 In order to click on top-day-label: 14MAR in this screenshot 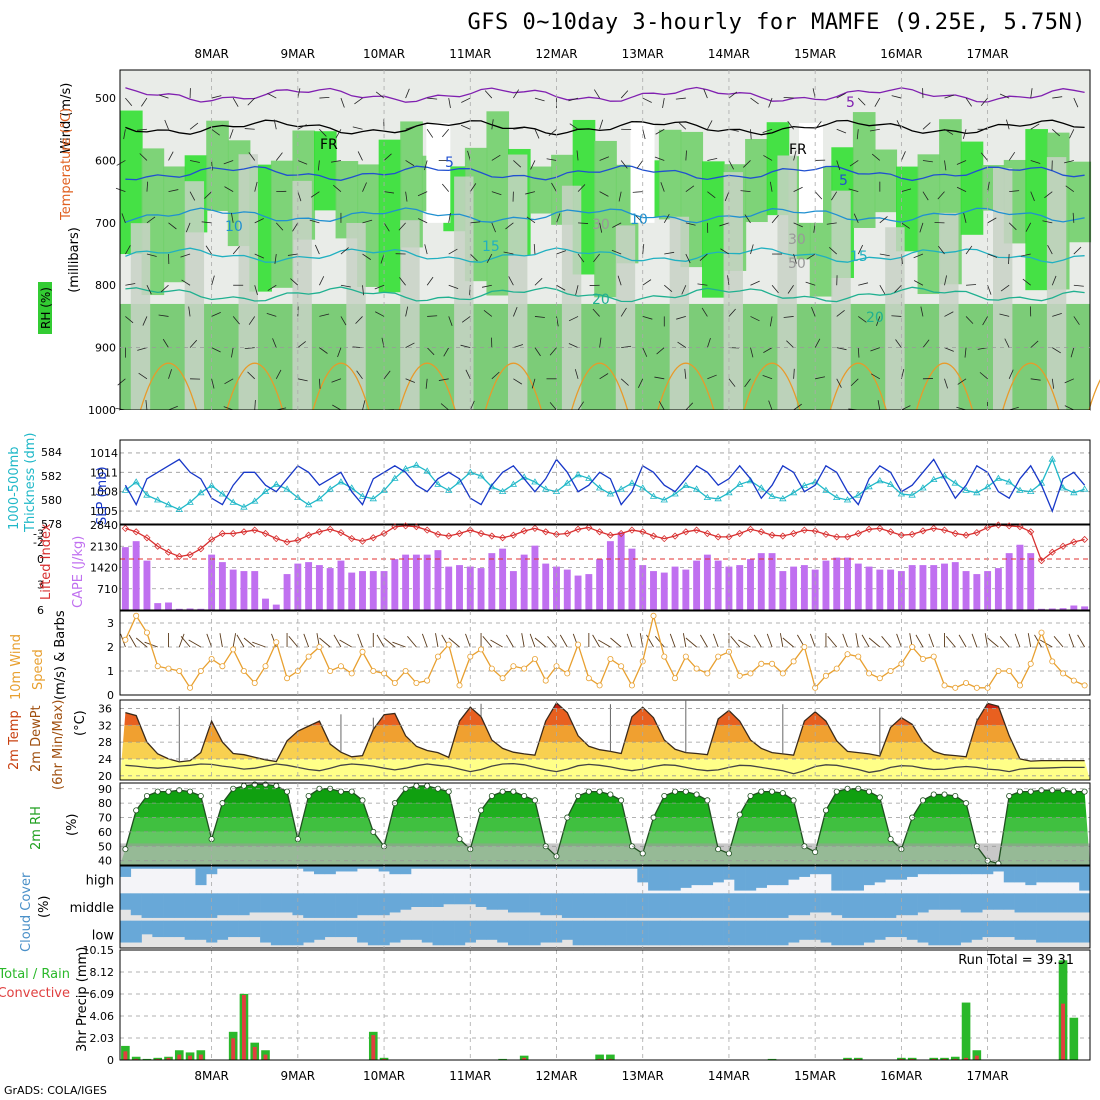, I will do `click(729, 54)`.